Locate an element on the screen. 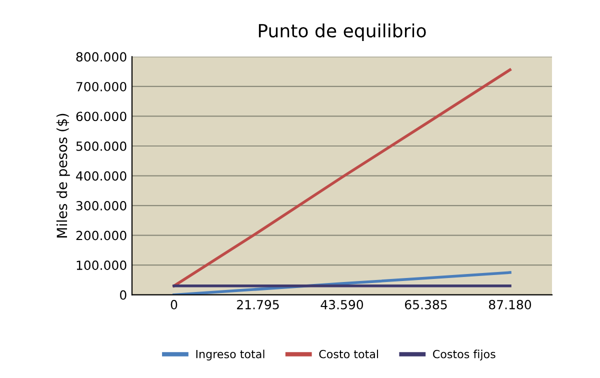 The image size is (600, 378). x-tick-label: 0 is located at coordinates (174, 305).